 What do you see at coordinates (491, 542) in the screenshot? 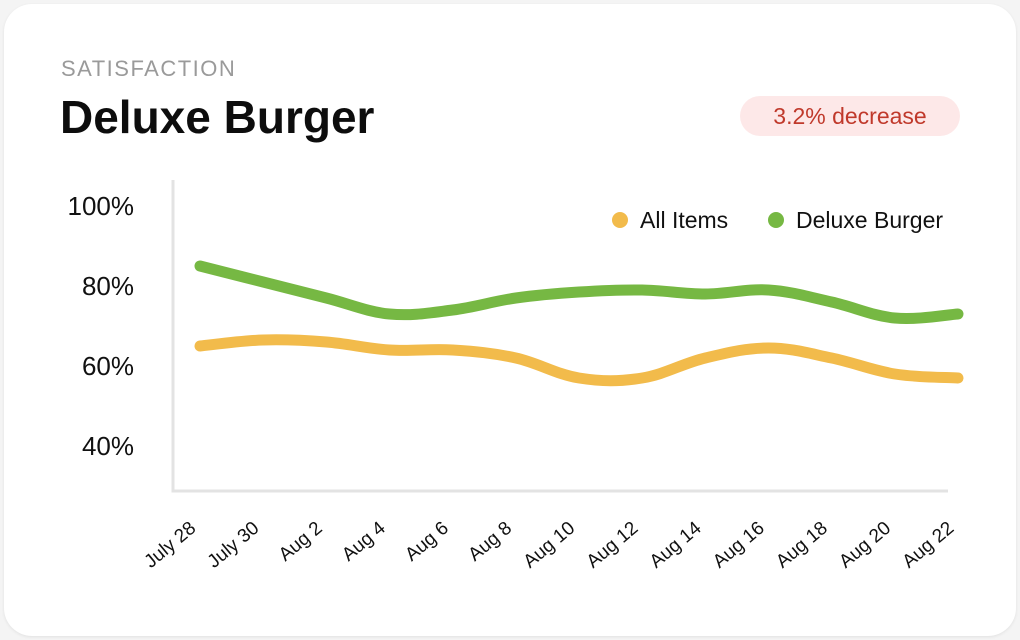
I see `x-tick-label: Aug 8` at bounding box center [491, 542].